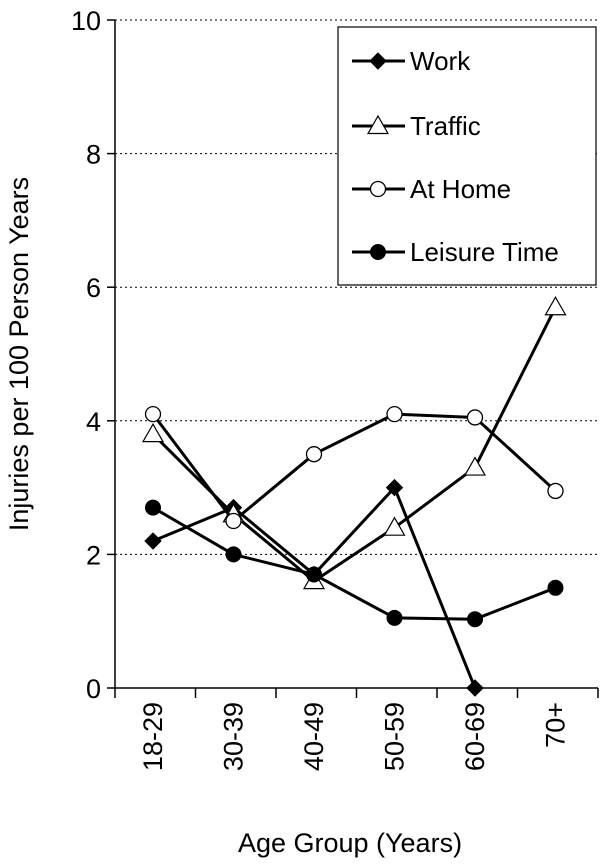 The height and width of the screenshot is (865, 600). Describe the element at coordinates (440, 61) in the screenshot. I see `legend-label: Work` at that location.